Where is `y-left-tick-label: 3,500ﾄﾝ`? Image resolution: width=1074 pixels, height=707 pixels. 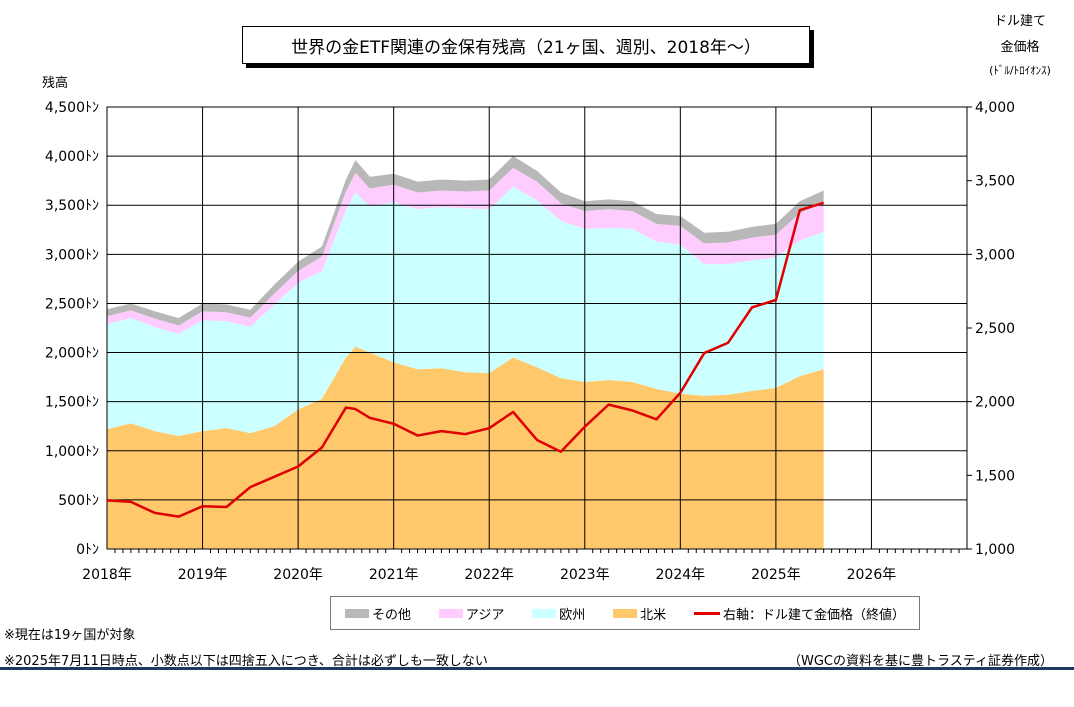 y-left-tick-label: 3,500ﾄﾝ is located at coordinates (72, 206).